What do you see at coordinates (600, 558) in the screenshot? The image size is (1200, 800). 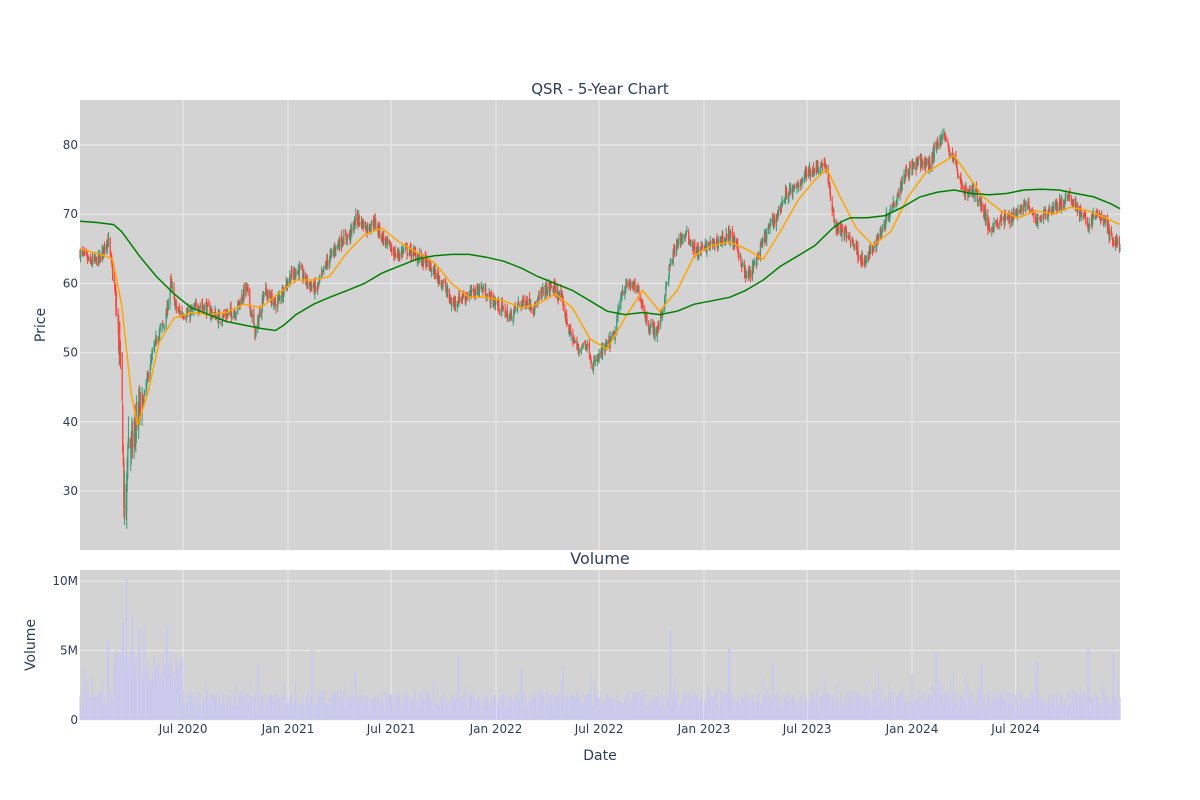 I see `volume-subplot-title: Volume` at bounding box center [600, 558].